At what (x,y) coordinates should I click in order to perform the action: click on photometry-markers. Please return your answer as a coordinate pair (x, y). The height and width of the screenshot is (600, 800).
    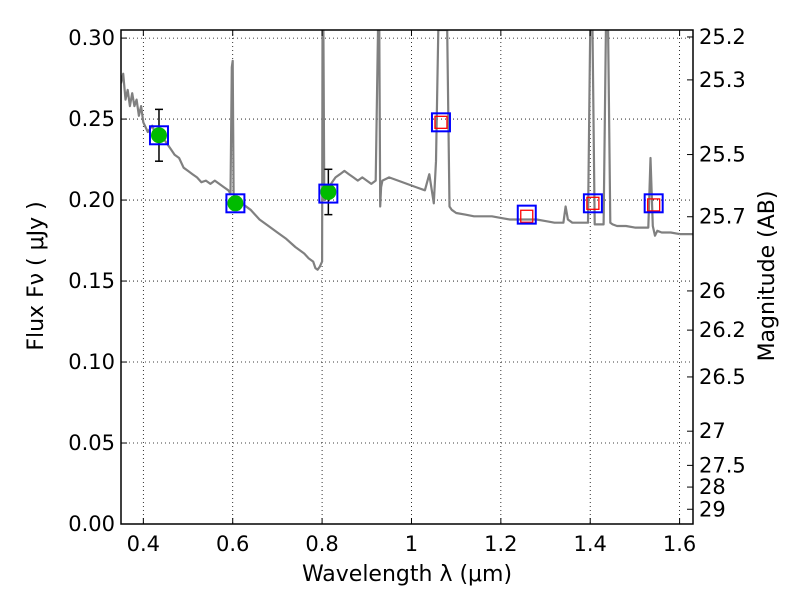
    Looking at the image, I should click on (406, 166).